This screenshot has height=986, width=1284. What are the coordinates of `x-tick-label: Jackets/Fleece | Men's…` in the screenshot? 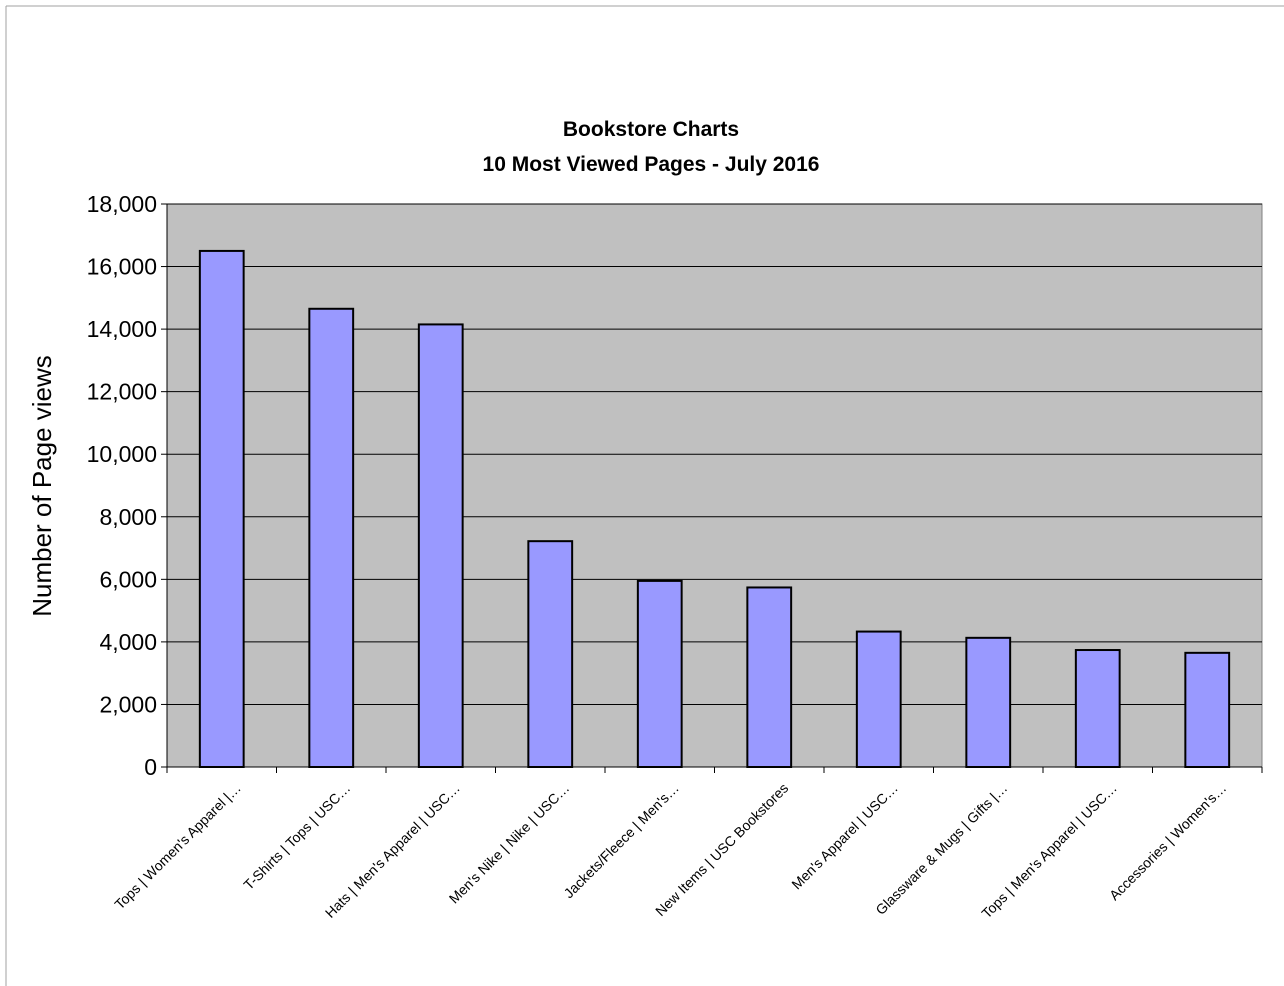 It's located at (620, 840).